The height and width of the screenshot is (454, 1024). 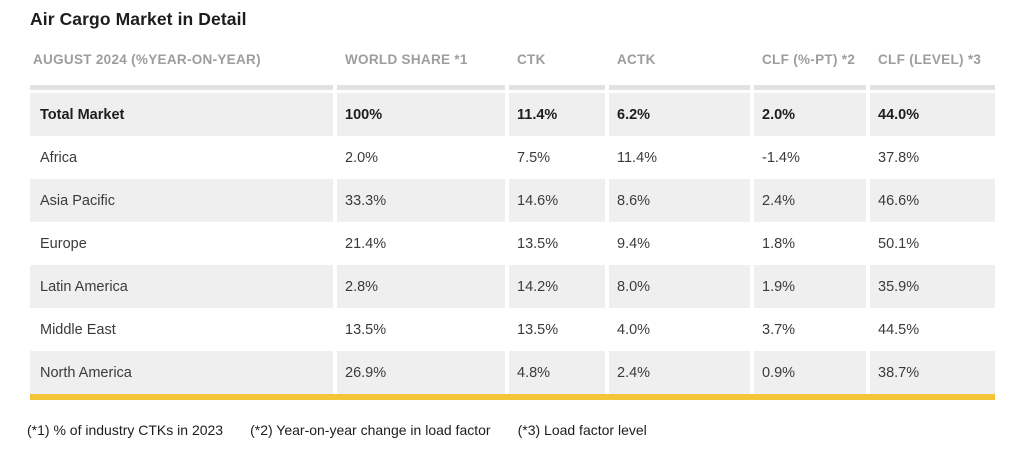 I want to click on row-value-clf_pt: 1.9%, so click(x=808, y=286).